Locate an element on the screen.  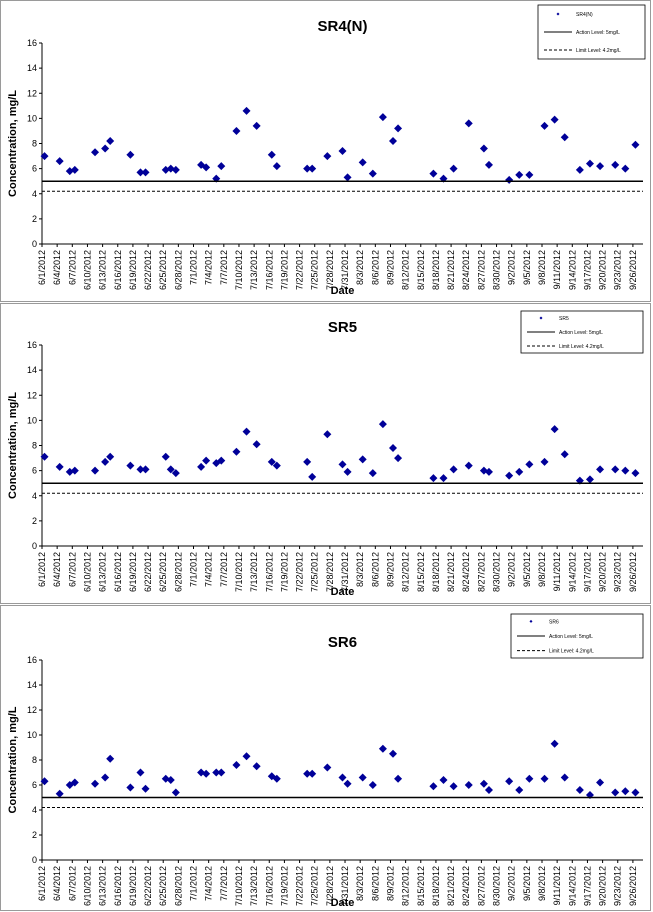
x-tick-label: 7/13/2012 is located at coordinates (254, 572).